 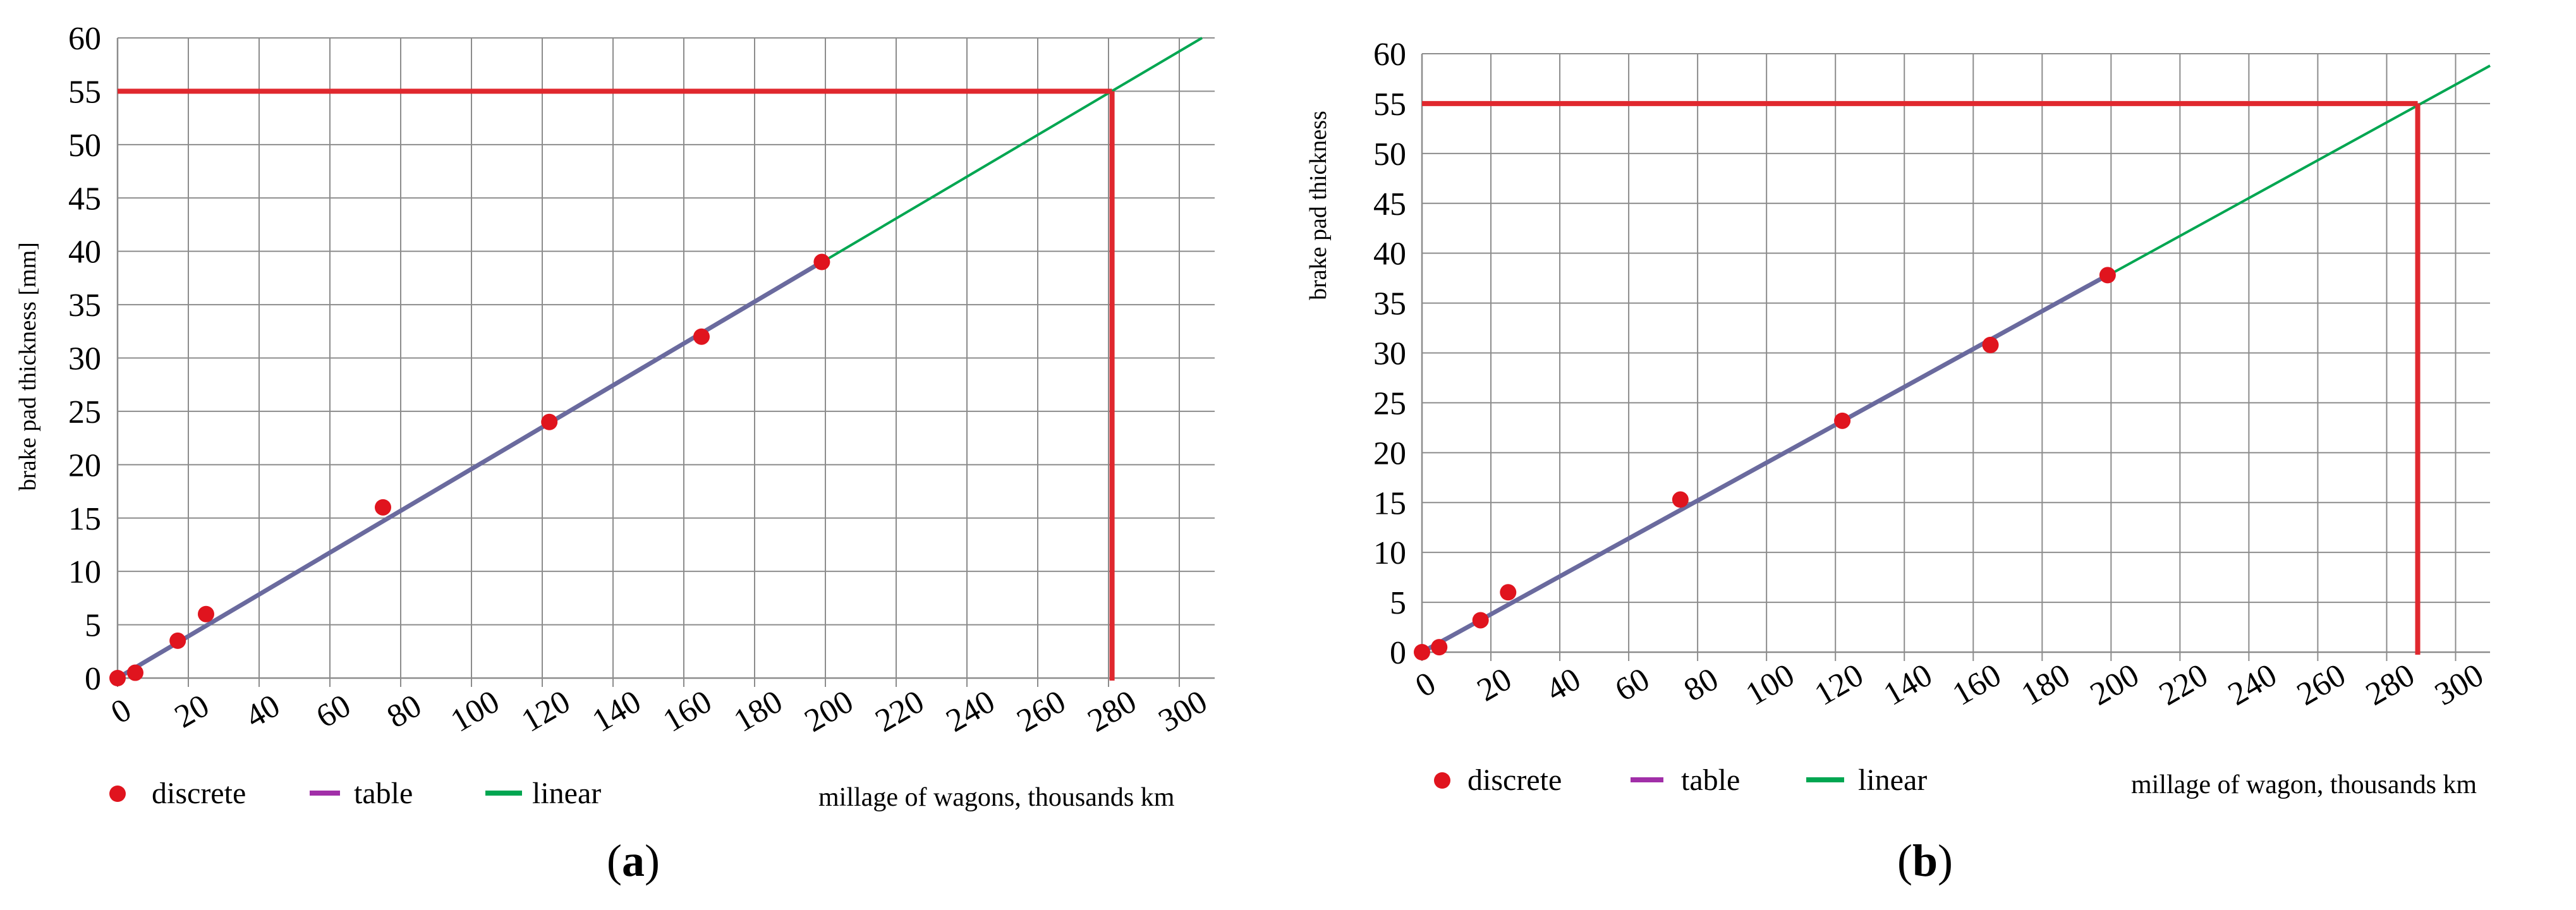 I want to click on discrete-points-a, so click(x=469, y=469).